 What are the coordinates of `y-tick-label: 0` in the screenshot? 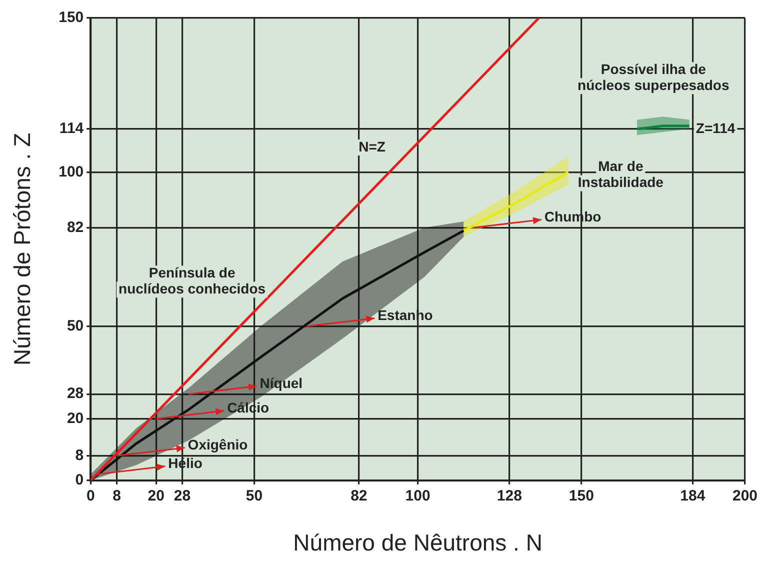 It's located at (79, 480).